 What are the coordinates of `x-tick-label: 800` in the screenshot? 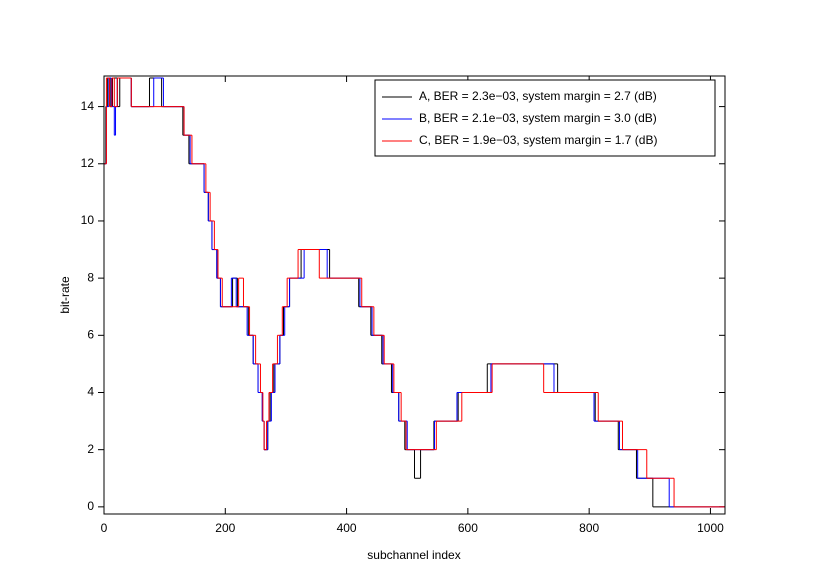 It's located at (589, 528).